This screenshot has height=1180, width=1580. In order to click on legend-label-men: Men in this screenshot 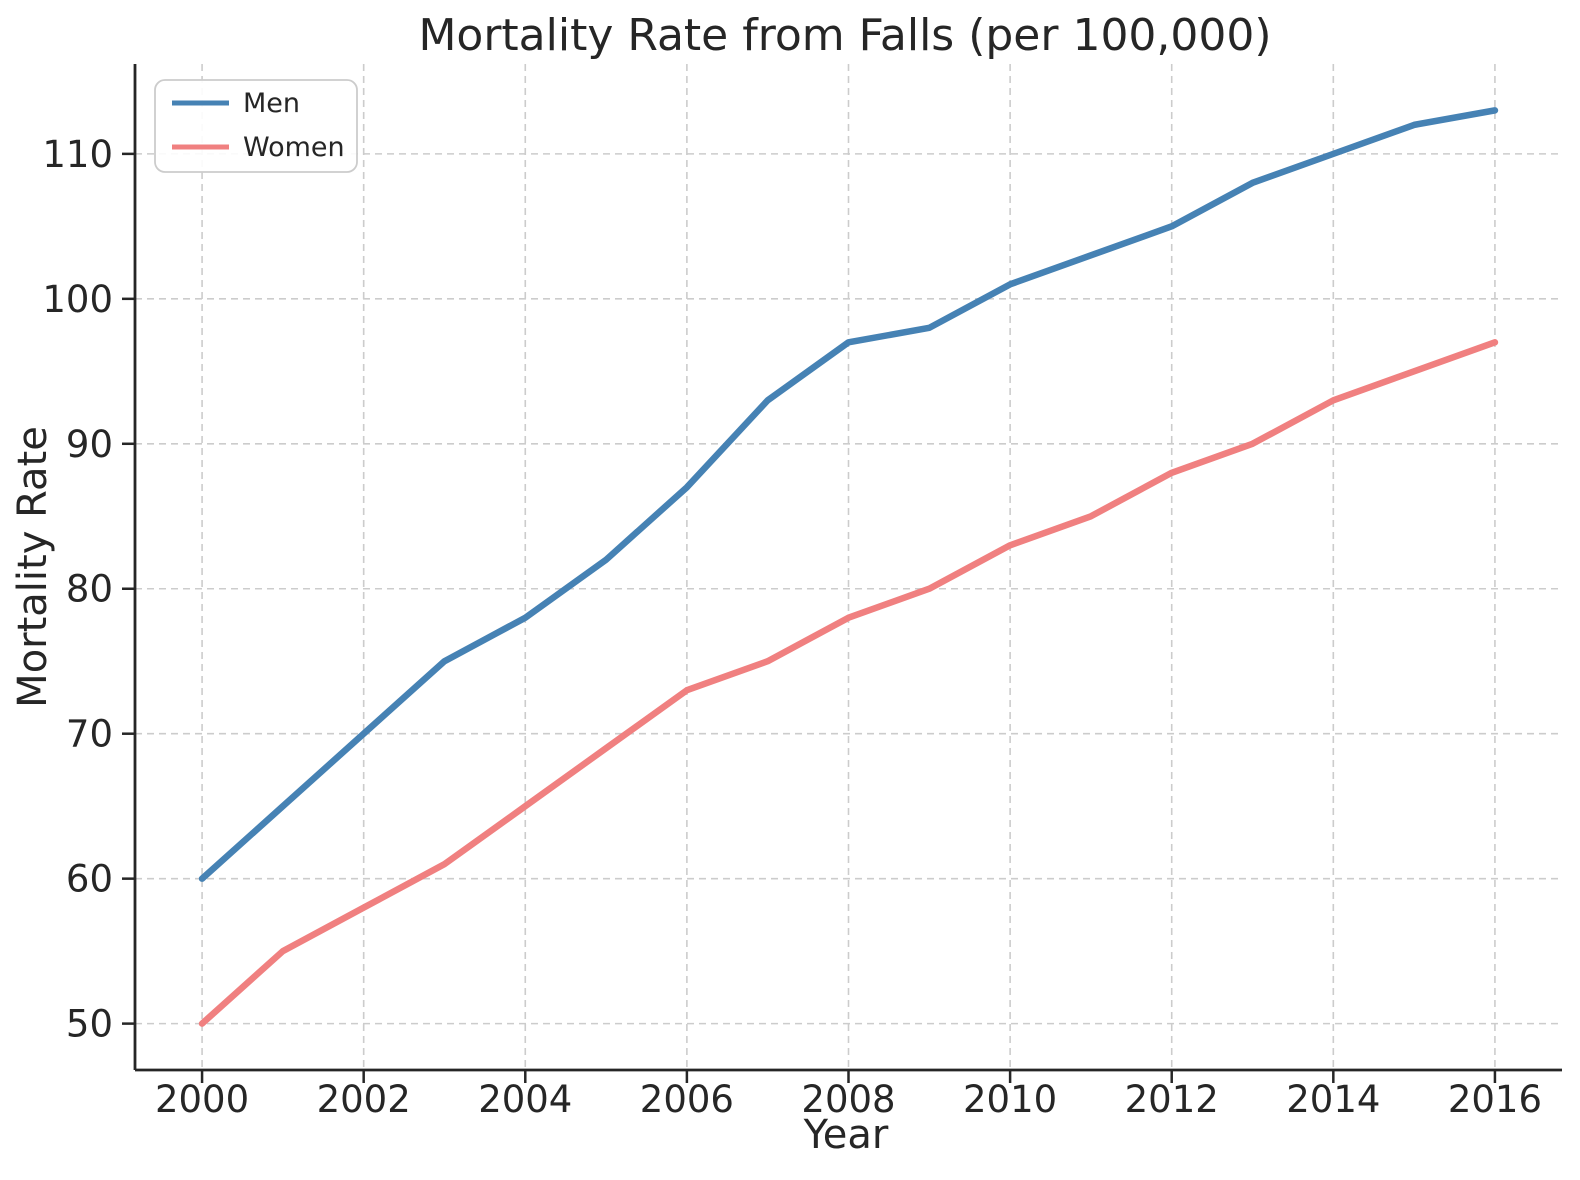, I will do `click(271, 103)`.